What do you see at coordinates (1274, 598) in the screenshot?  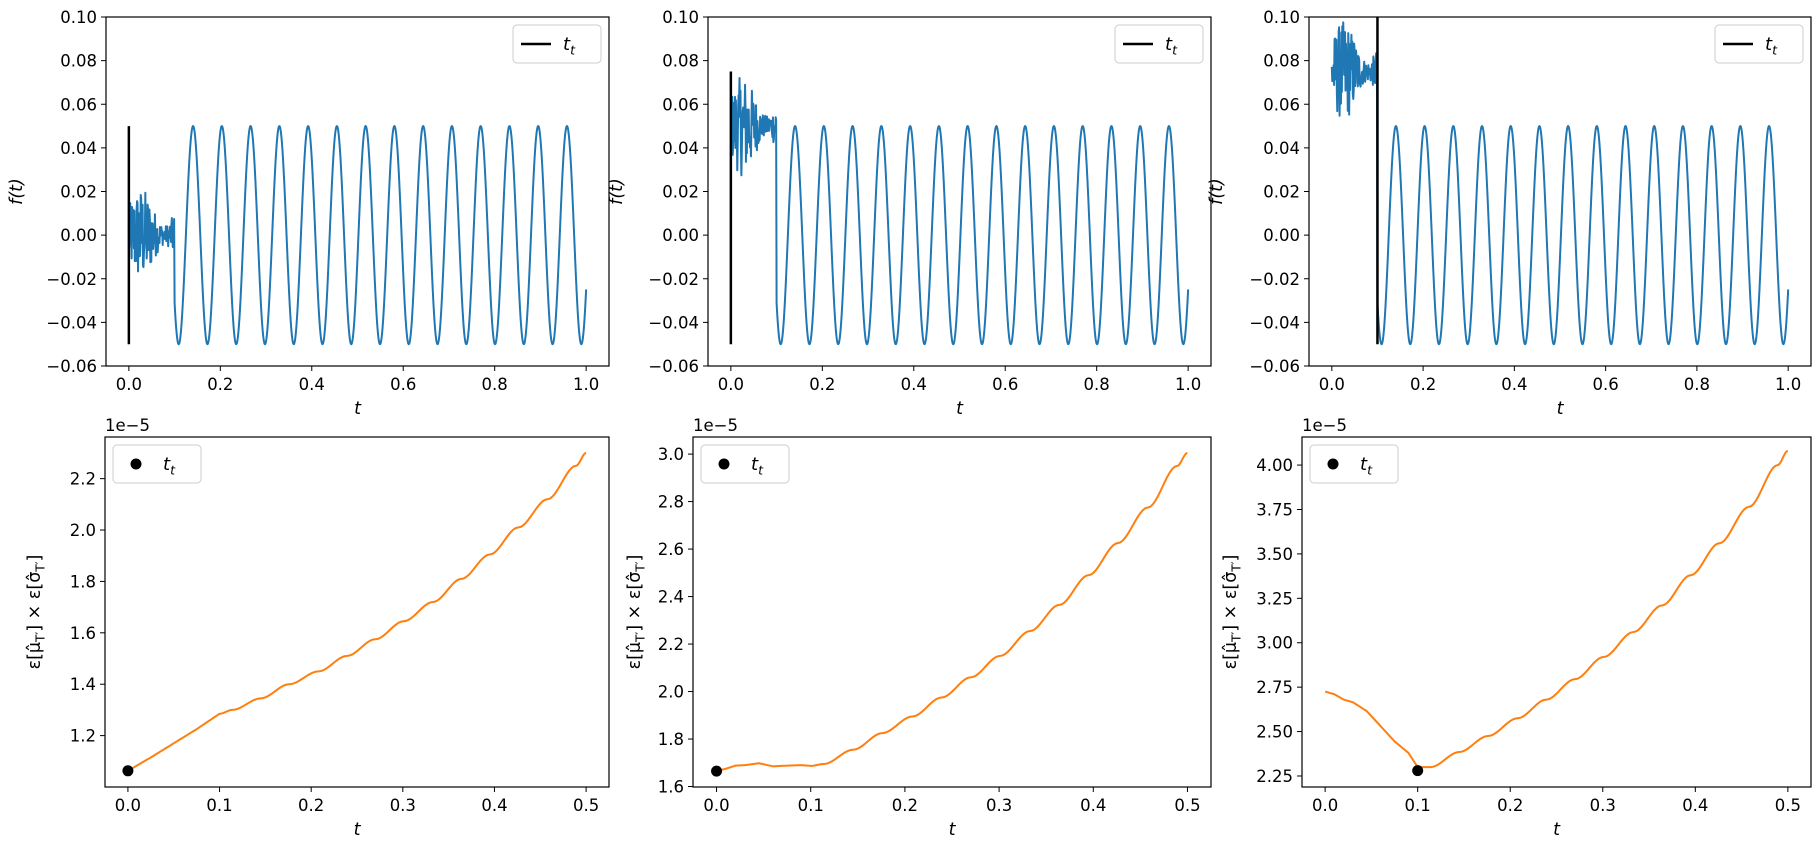 I see `y-tick-label: 3.25` at bounding box center [1274, 598].